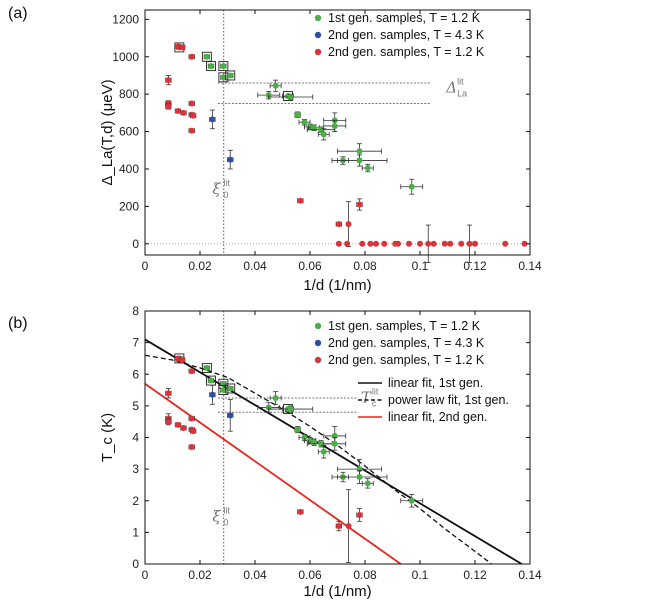  Describe the element at coordinates (135, 501) in the screenshot. I see `y-tick-label: 2` at that location.